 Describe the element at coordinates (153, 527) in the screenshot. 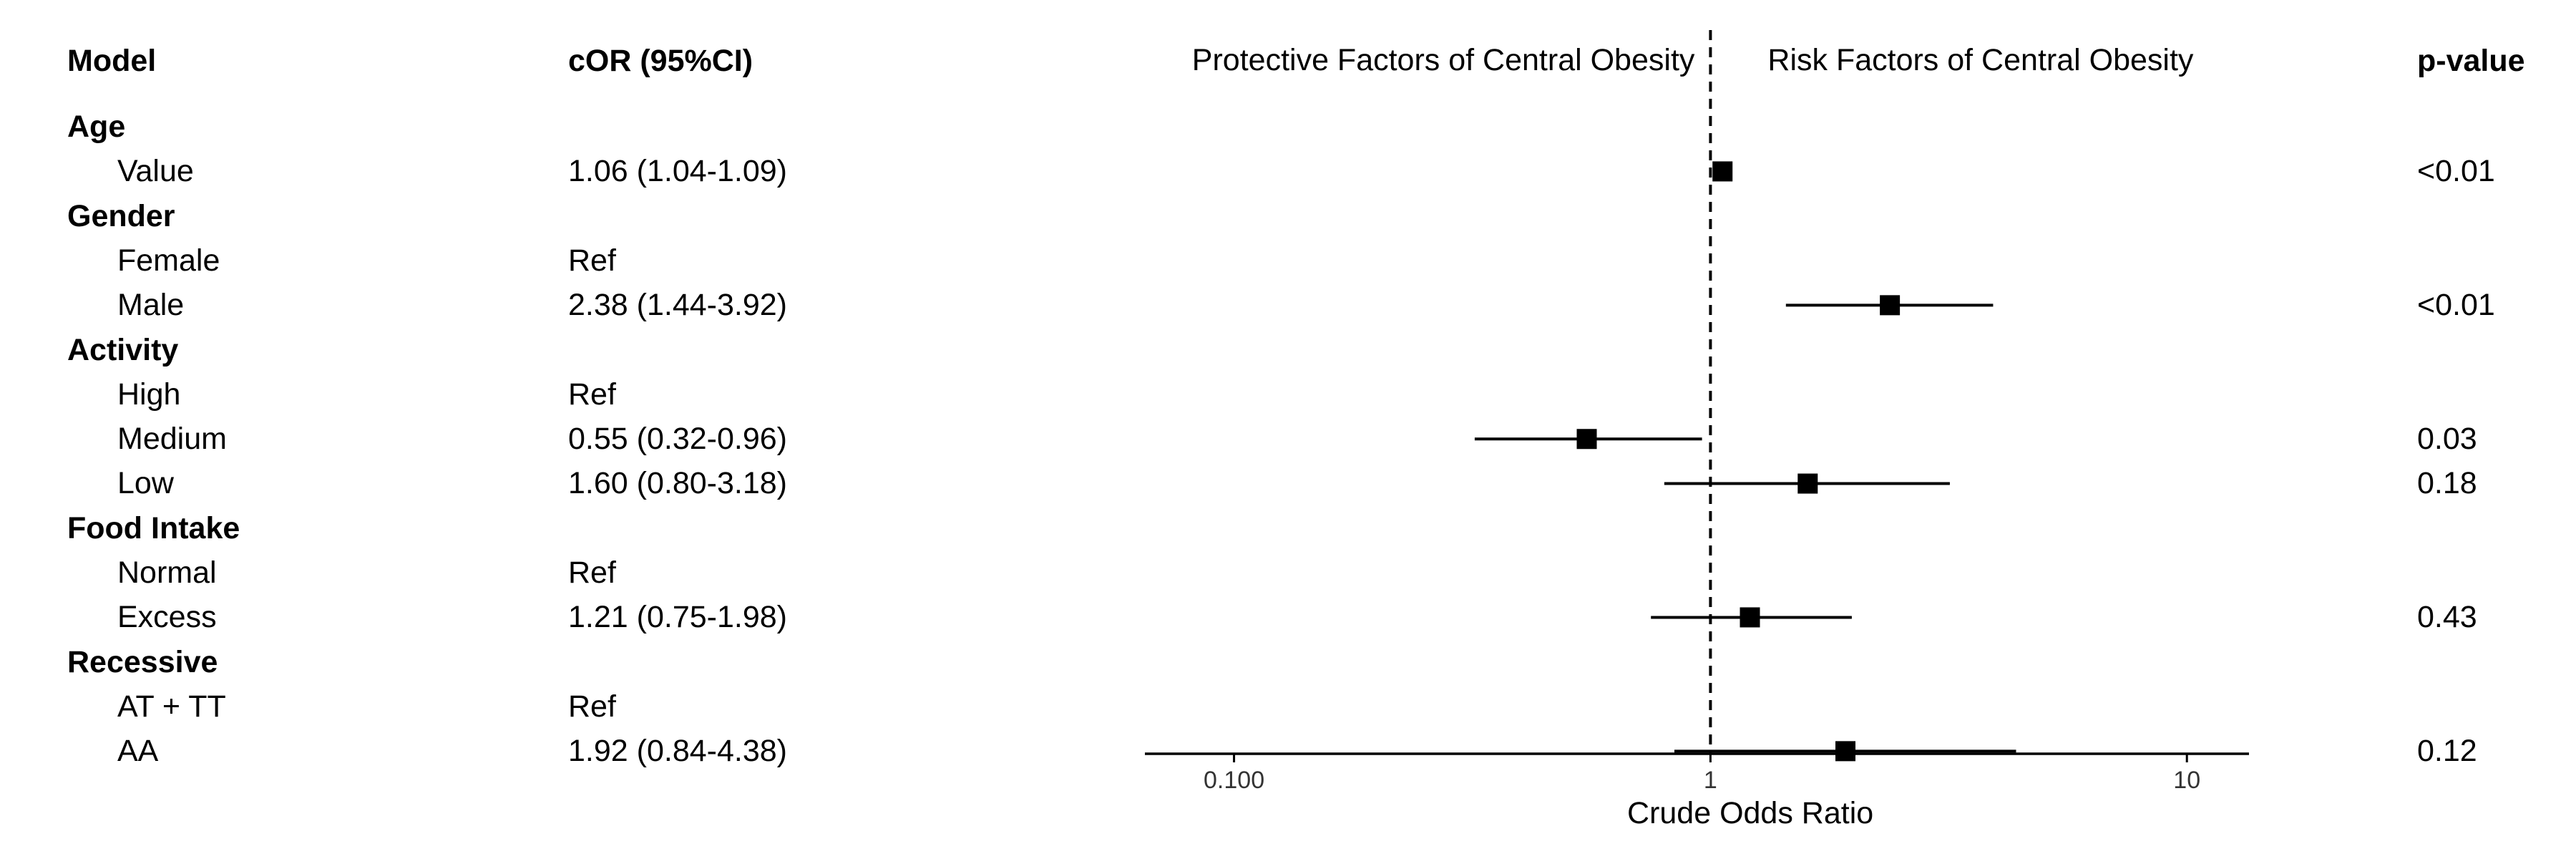

I see `group-label: Food Intake` at that location.